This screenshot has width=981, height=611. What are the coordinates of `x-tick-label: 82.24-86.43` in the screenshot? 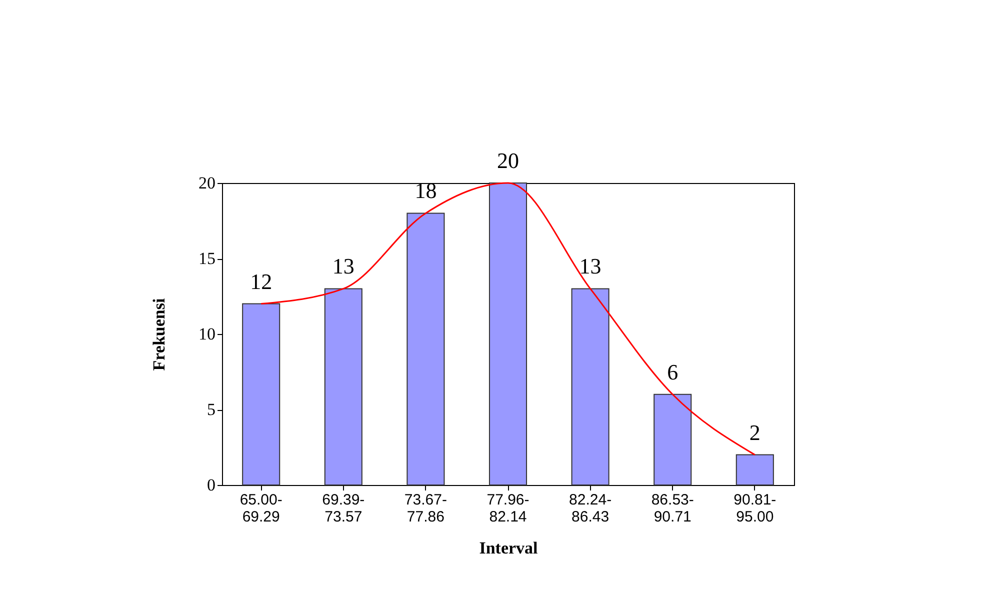 It's located at (590, 509).